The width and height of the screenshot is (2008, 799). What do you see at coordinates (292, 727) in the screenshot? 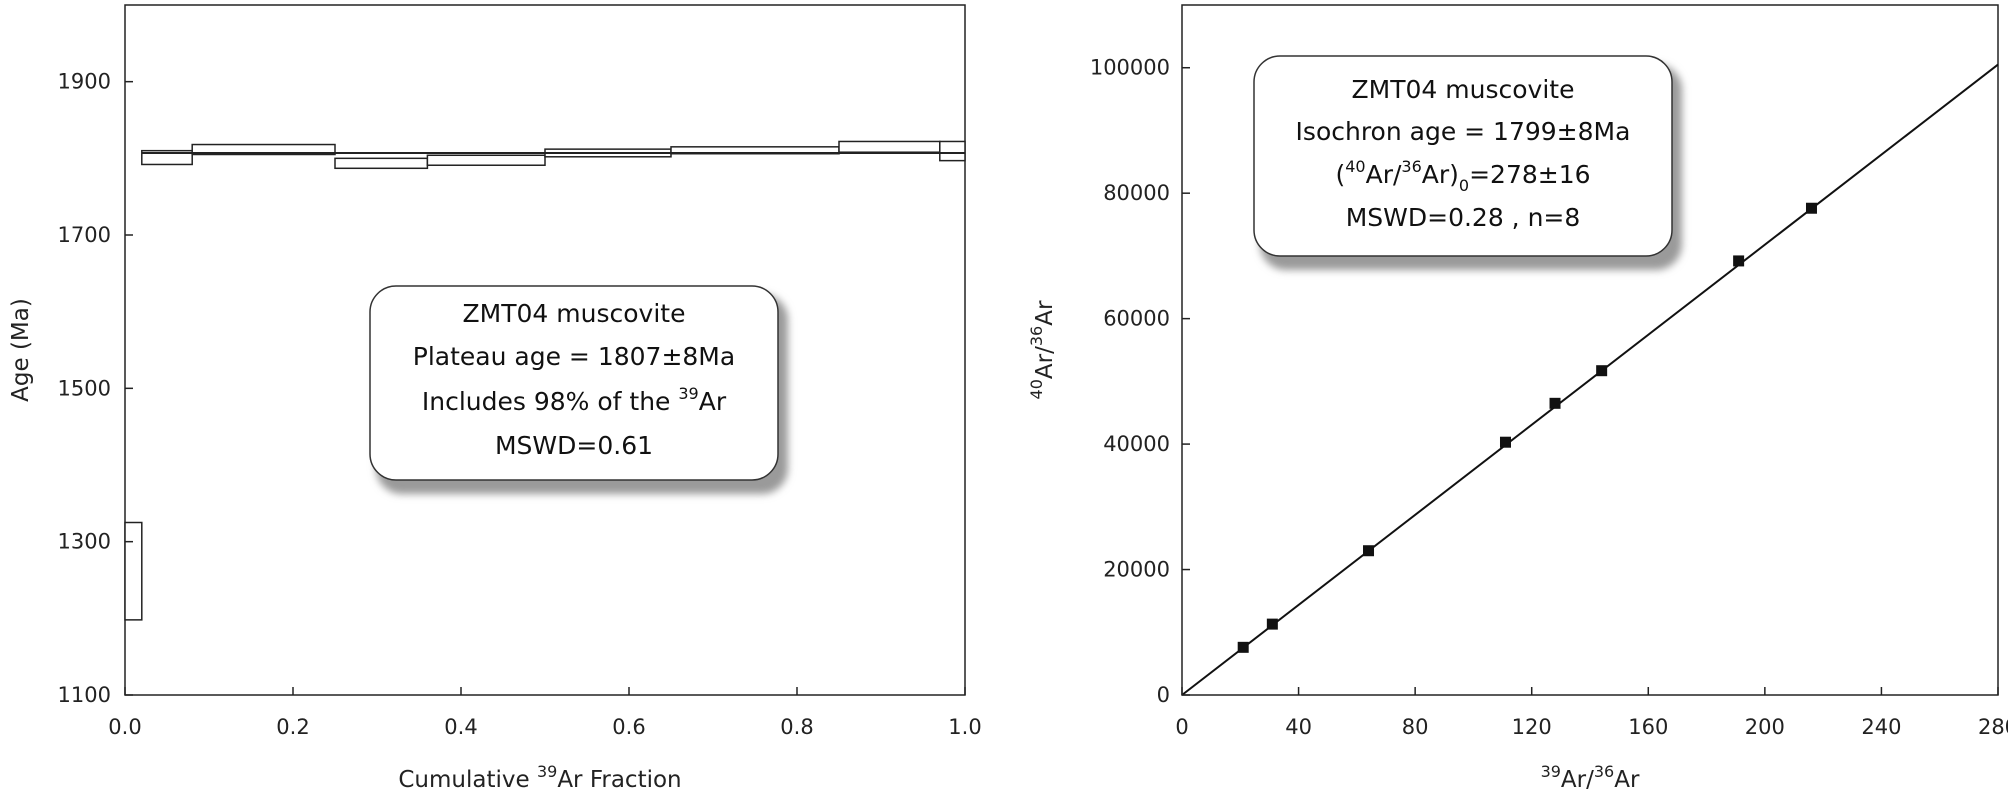
I see `left-x-tick-label: 0.2` at bounding box center [292, 727].